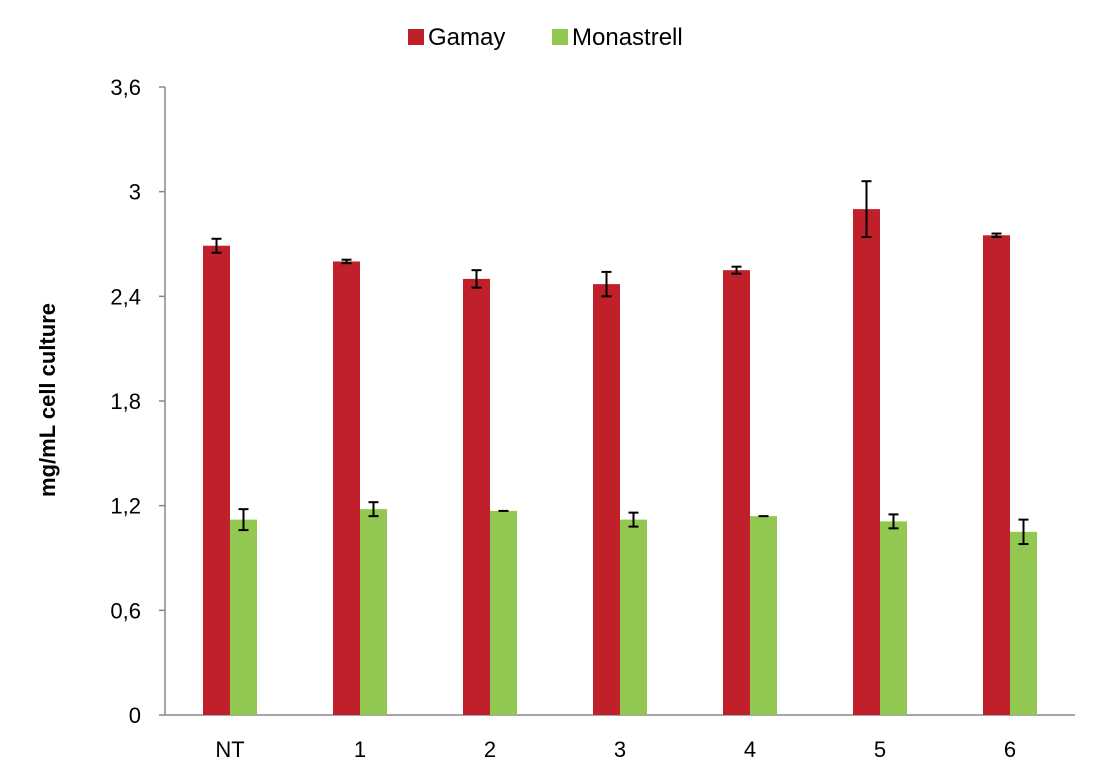 The height and width of the screenshot is (781, 1100). I want to click on y-tick-label: 1,8, so click(125, 401).